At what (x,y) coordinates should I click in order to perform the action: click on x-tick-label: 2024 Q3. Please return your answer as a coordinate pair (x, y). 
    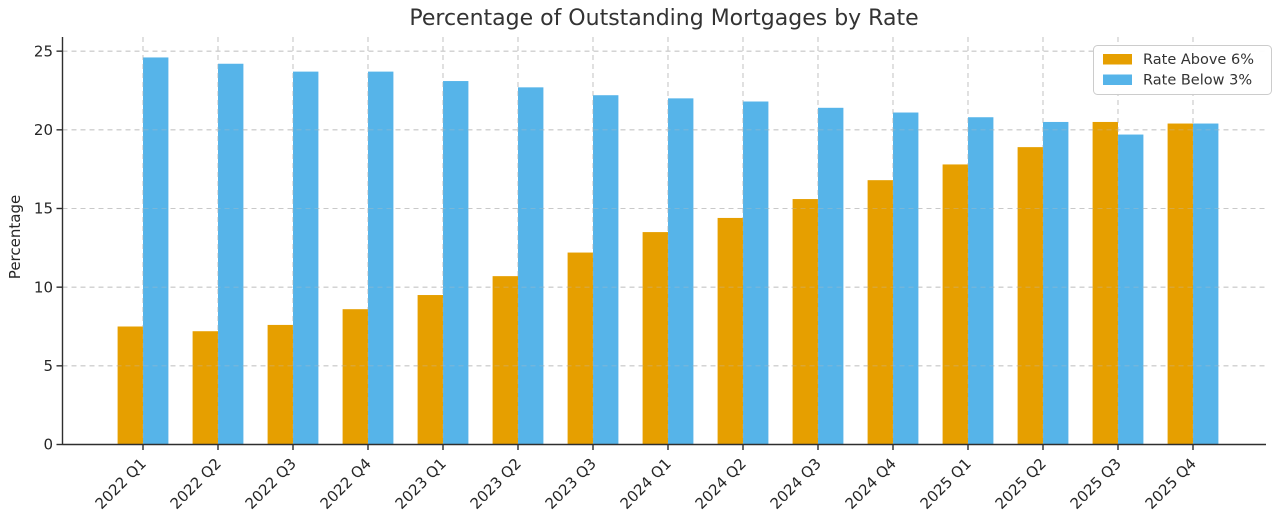
    Looking at the image, I should click on (796, 484).